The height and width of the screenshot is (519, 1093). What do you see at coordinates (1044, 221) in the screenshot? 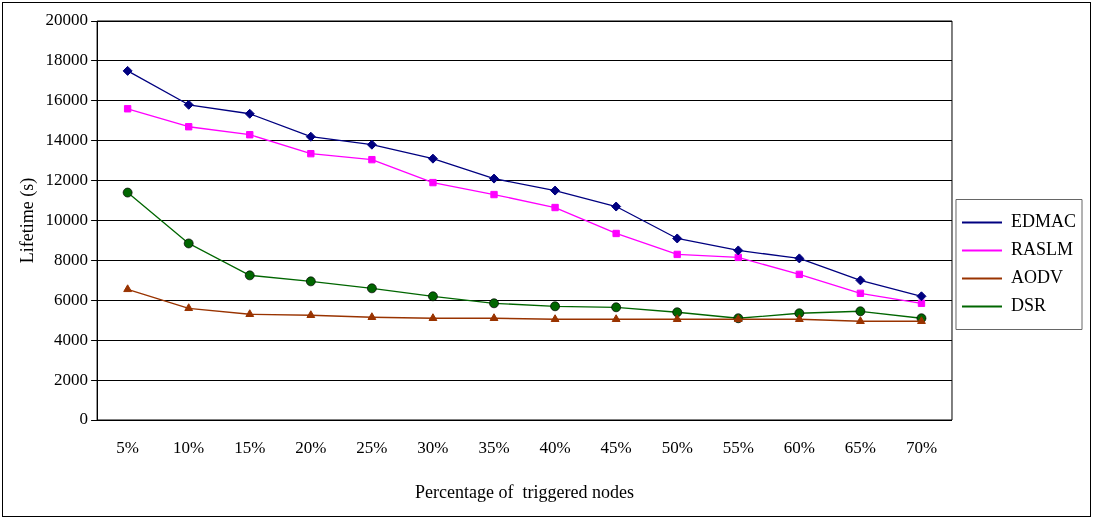
I see `legend-label: EDMAC` at bounding box center [1044, 221].